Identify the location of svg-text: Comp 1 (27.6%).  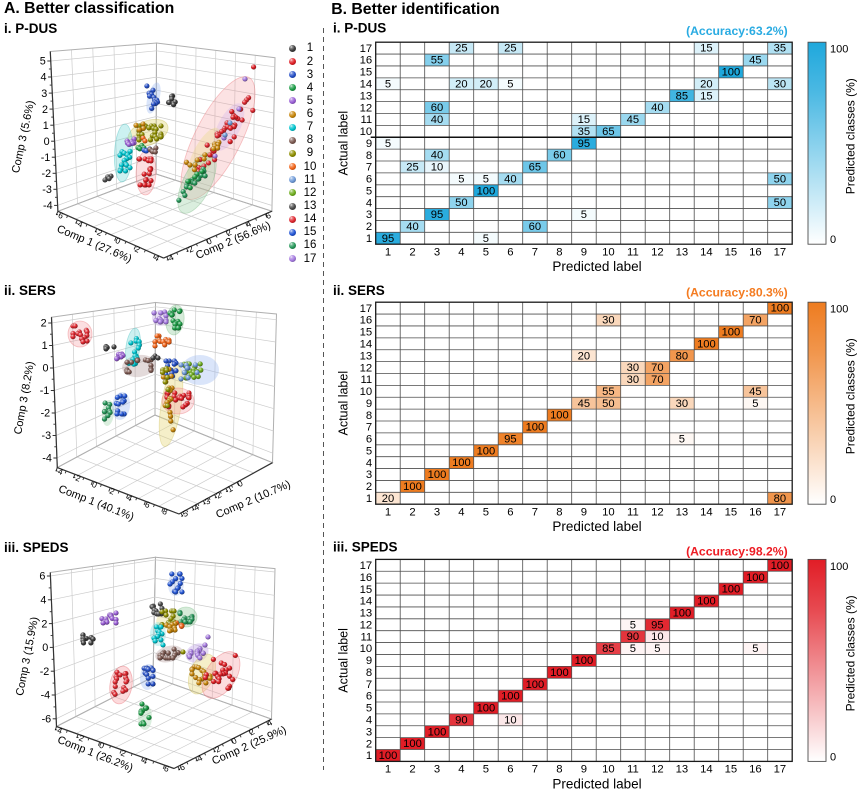
(94, 244).